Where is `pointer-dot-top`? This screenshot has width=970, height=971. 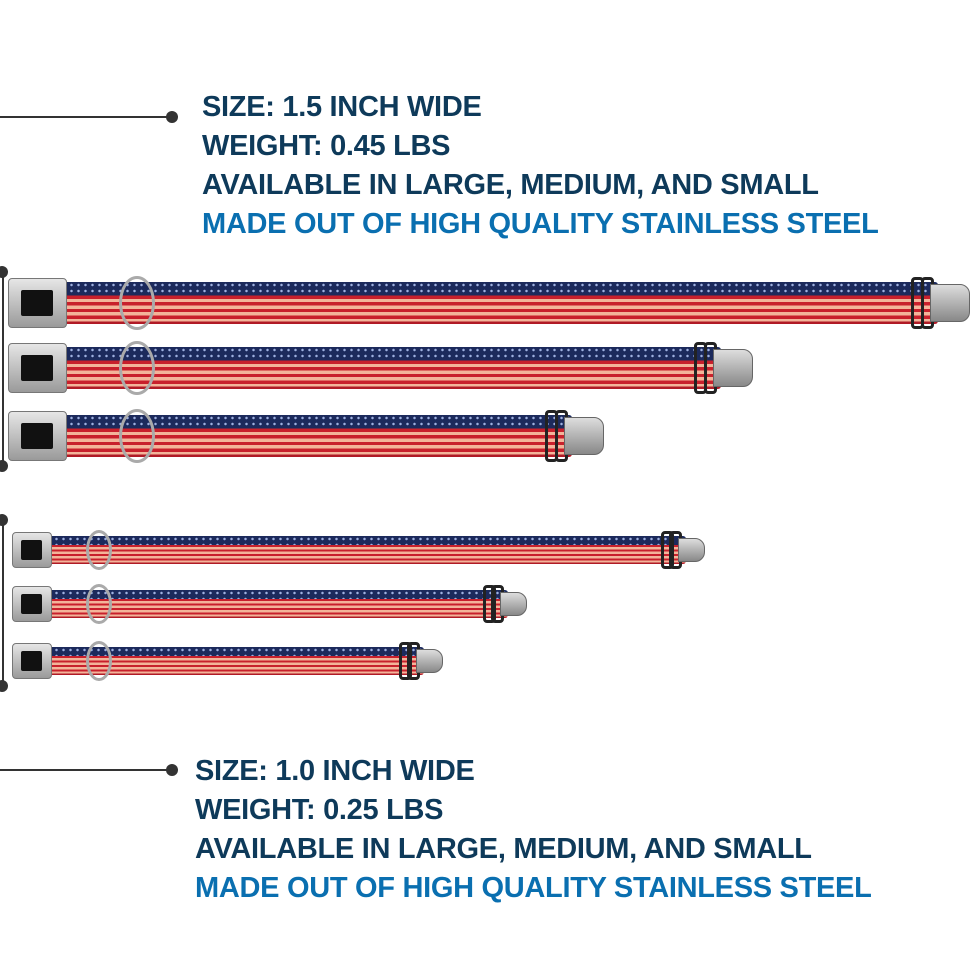 pointer-dot-top is located at coordinates (172, 117).